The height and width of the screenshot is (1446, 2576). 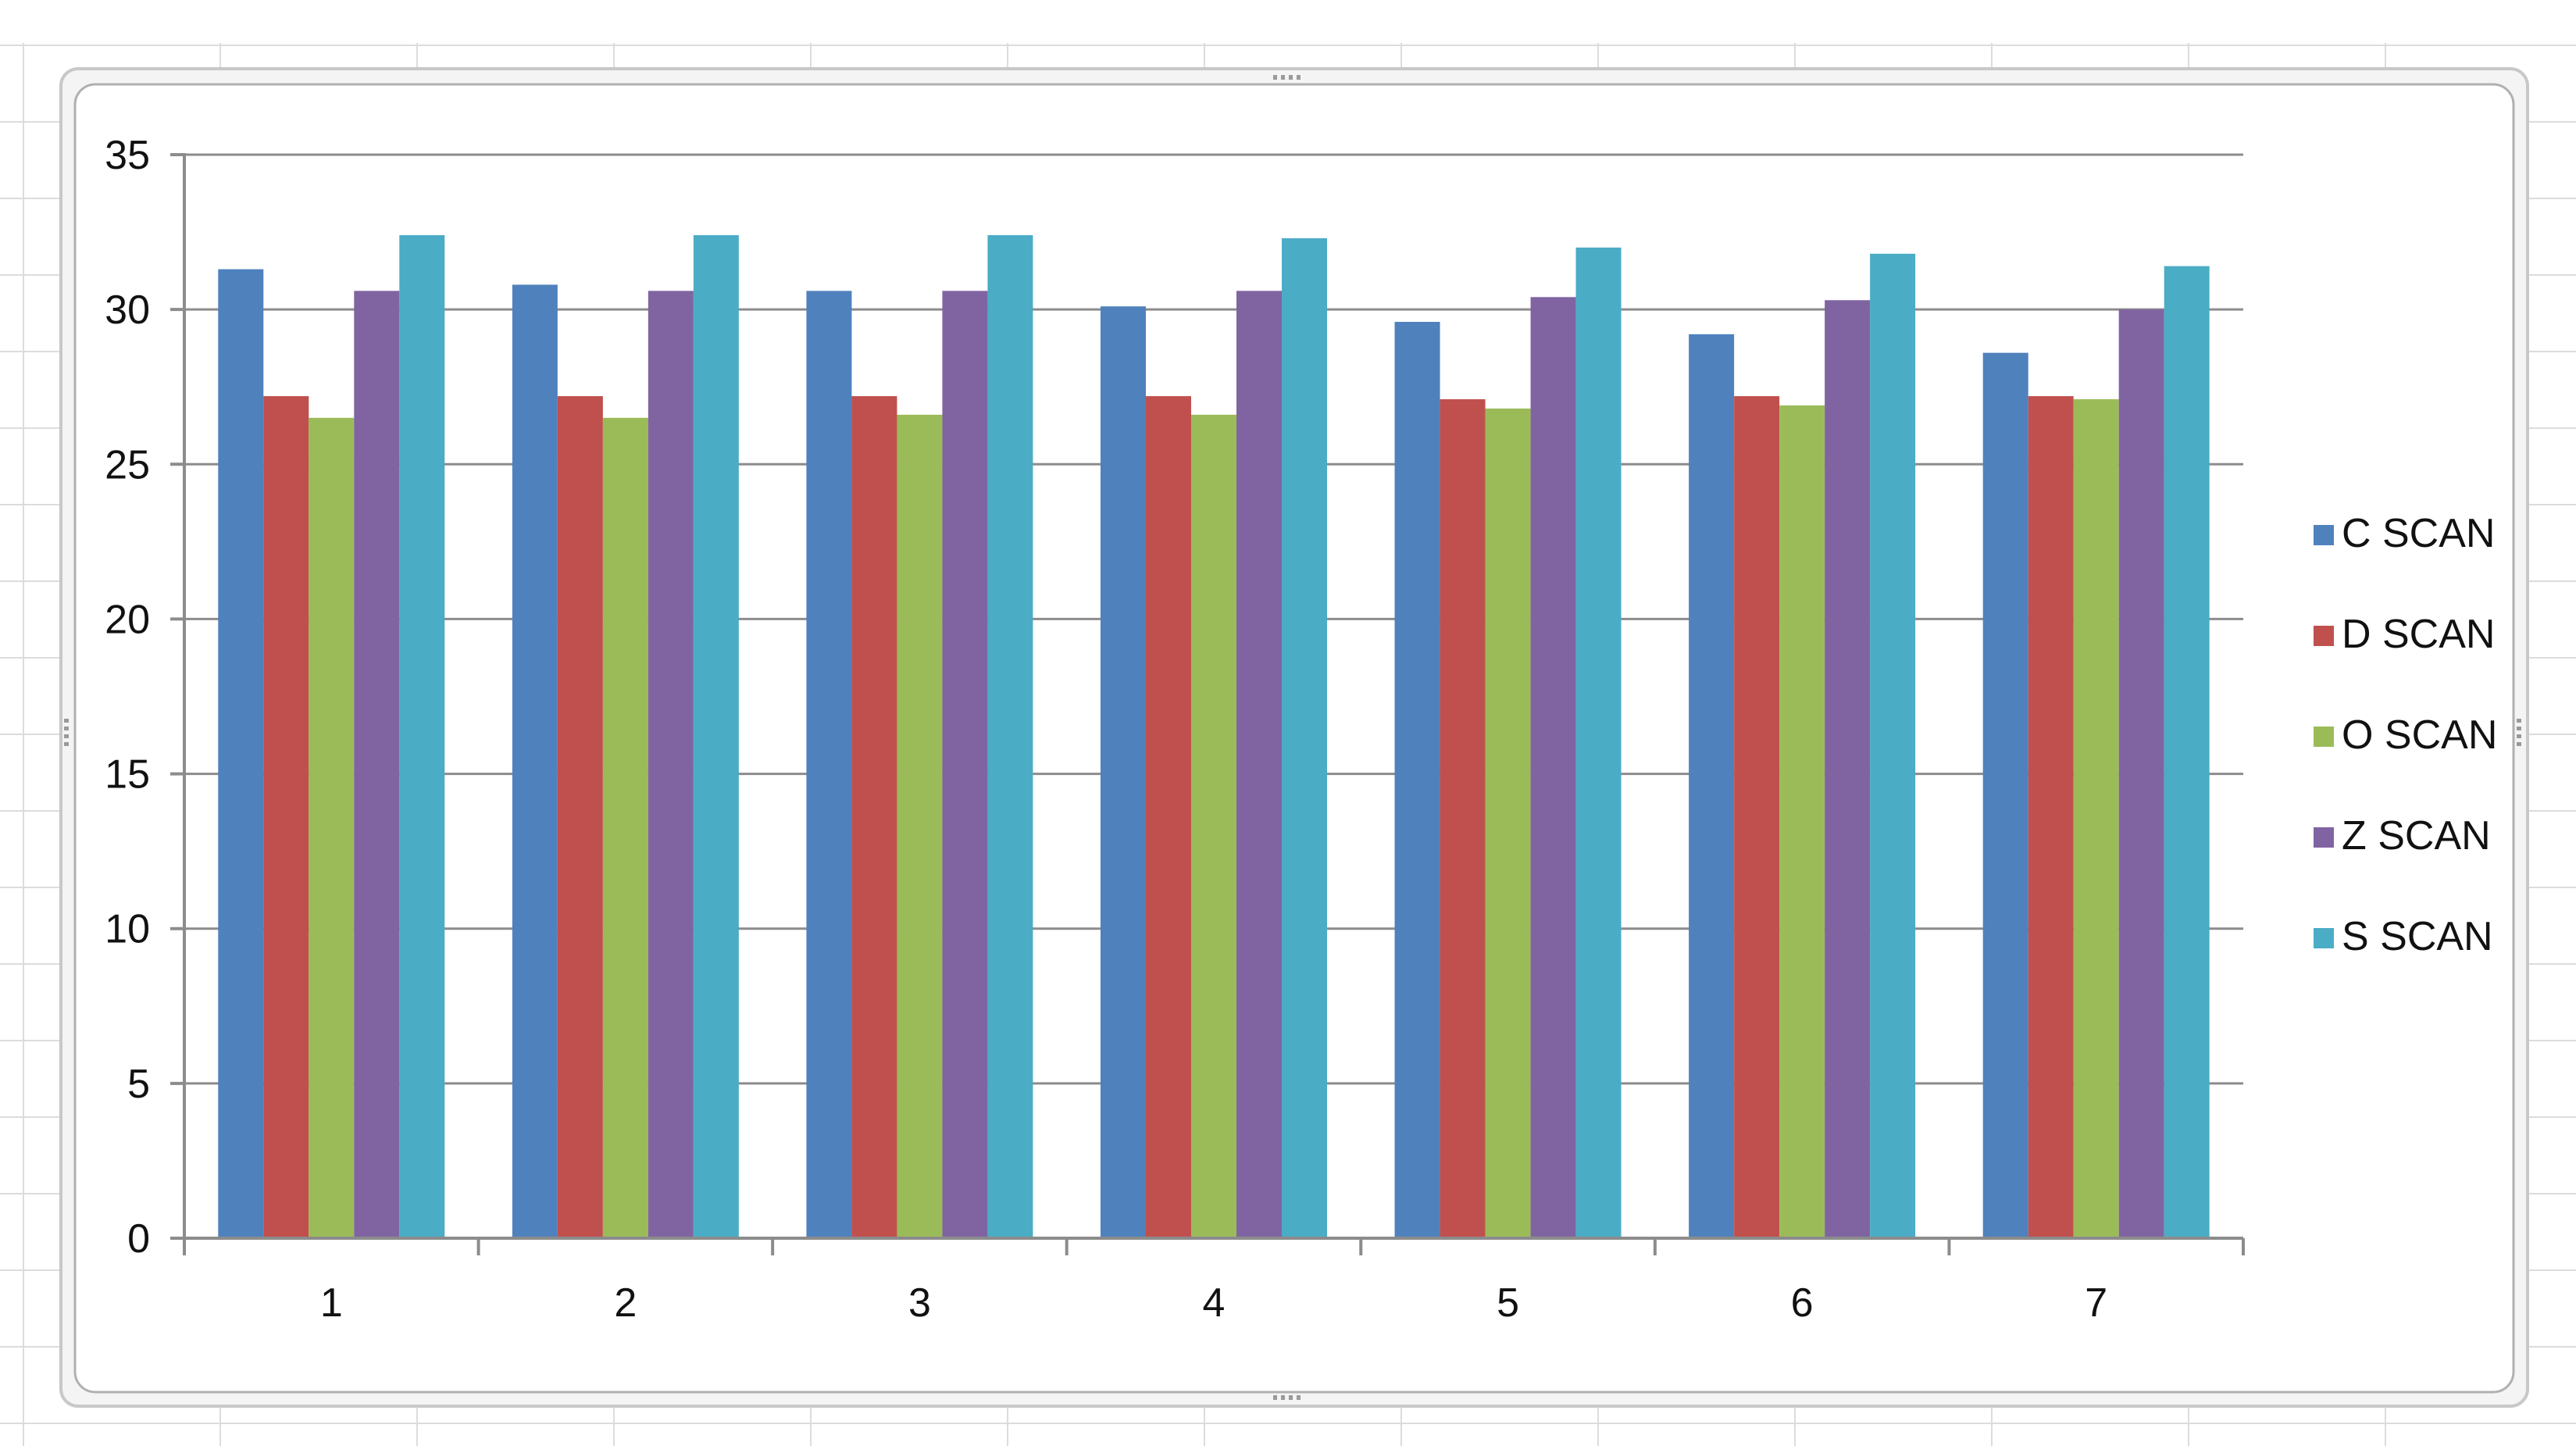 I want to click on legend-item: D SCAN, so click(x=2404, y=634).